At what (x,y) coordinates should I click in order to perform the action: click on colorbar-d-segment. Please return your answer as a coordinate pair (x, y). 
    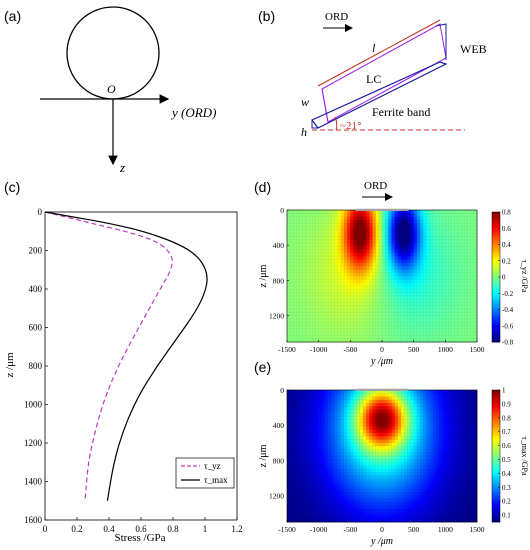
    Looking at the image, I should click on (496, 219).